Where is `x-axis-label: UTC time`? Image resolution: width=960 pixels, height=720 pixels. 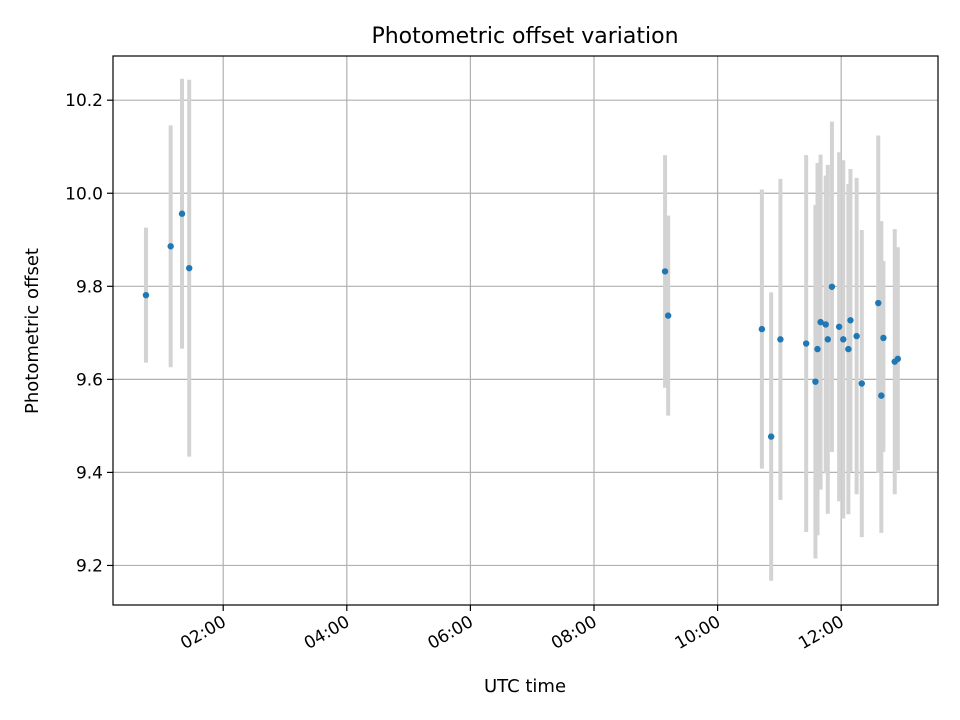 x-axis-label: UTC time is located at coordinates (525, 686).